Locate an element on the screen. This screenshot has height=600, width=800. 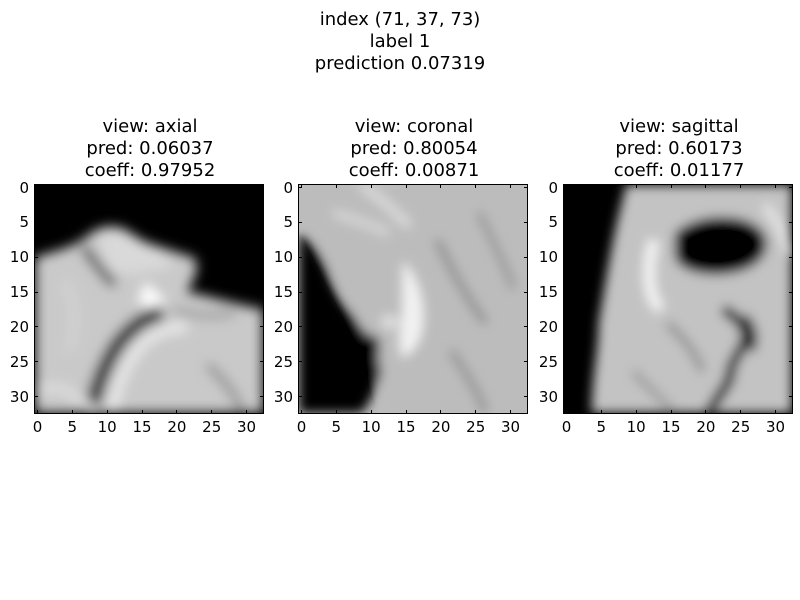
panel-title-pred: pred: 0.06037 is located at coordinates (150, 149).